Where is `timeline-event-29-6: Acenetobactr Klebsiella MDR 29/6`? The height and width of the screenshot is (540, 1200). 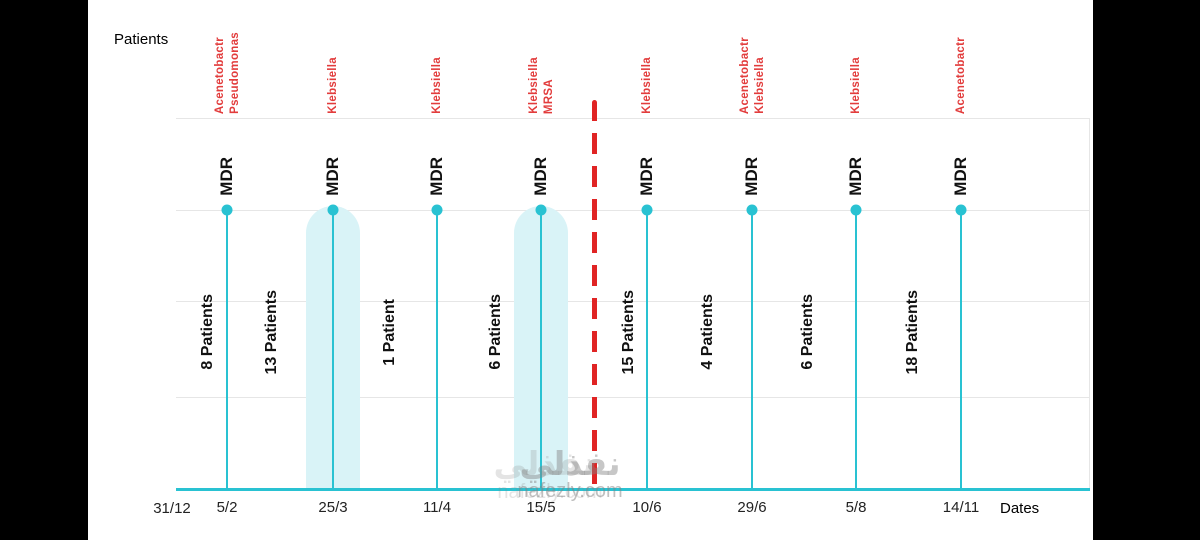 timeline-event-29-6: Acenetobactr Klebsiella MDR 29/6 is located at coordinates (752, 270).